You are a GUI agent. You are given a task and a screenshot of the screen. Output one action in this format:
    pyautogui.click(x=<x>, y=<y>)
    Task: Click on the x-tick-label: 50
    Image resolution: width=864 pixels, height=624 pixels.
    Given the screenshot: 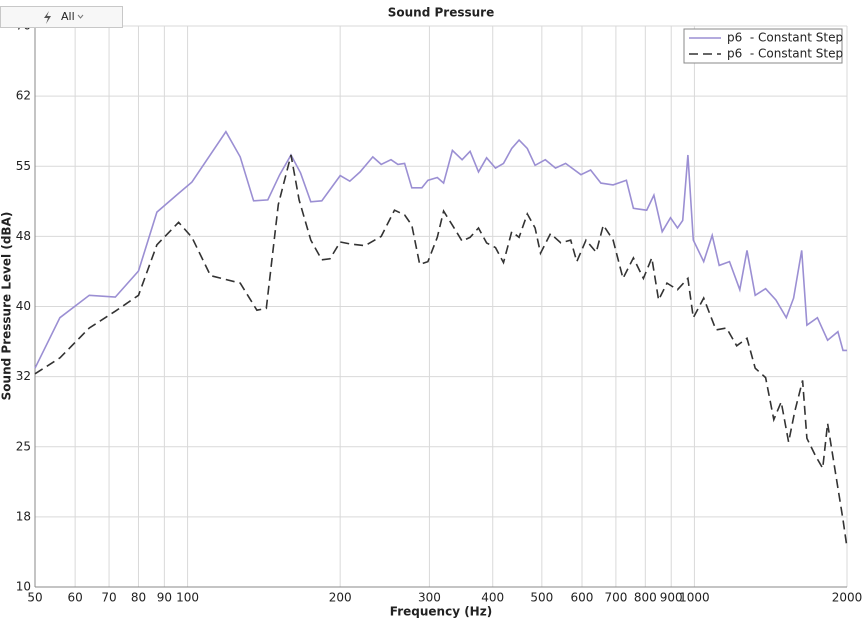 What is the action you would take?
    pyautogui.click(x=34, y=598)
    